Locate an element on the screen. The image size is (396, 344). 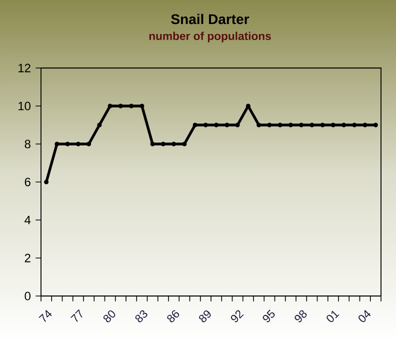
x-tick-label: 80 is located at coordinates (109, 316).